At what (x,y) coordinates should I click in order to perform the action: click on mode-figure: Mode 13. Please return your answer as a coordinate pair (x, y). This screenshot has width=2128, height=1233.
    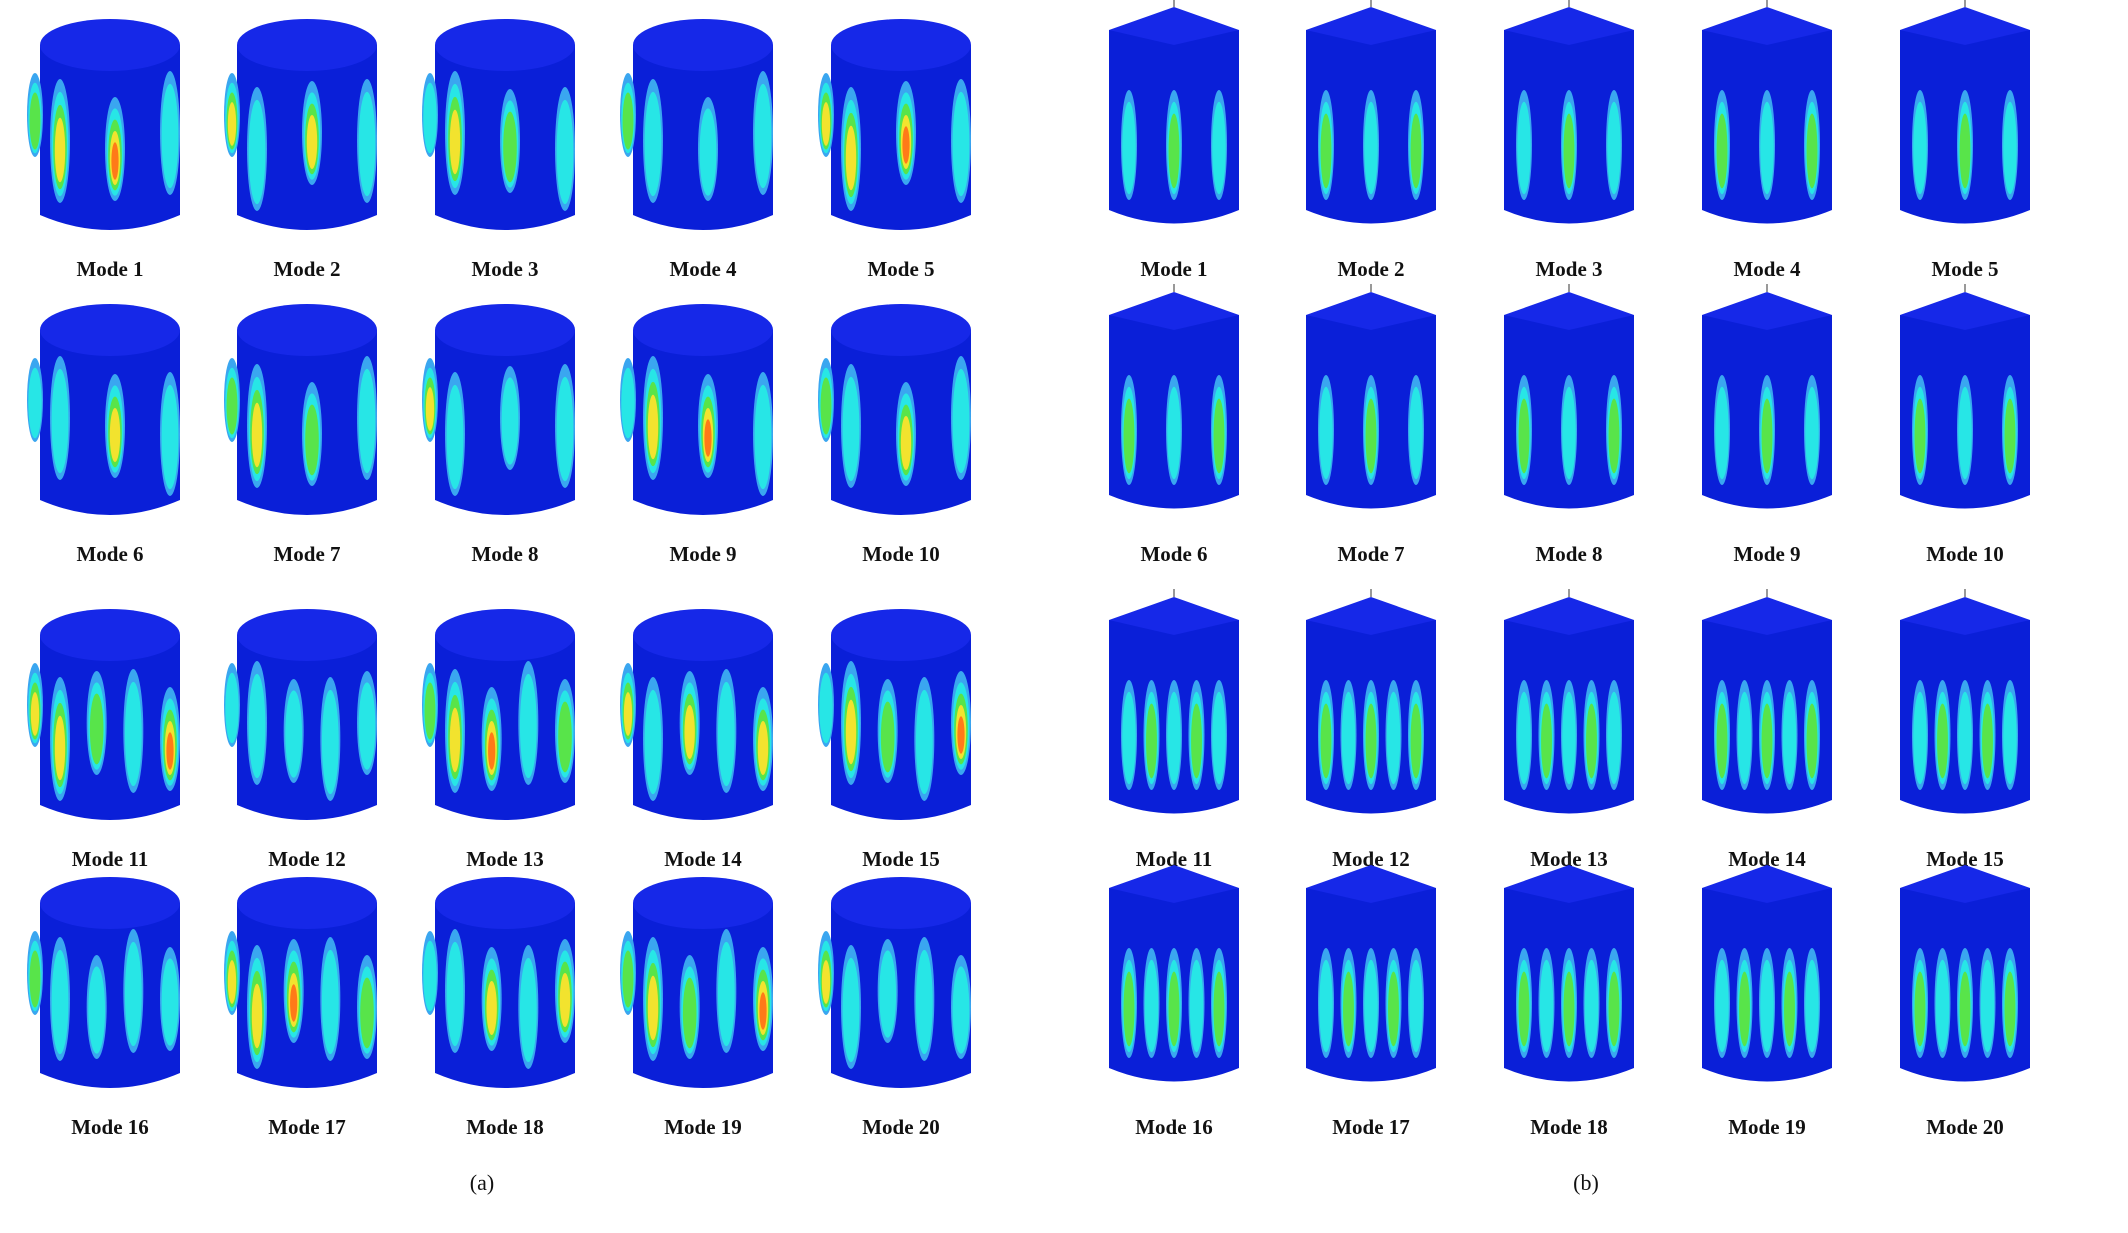
    Looking at the image, I should click on (505, 737).